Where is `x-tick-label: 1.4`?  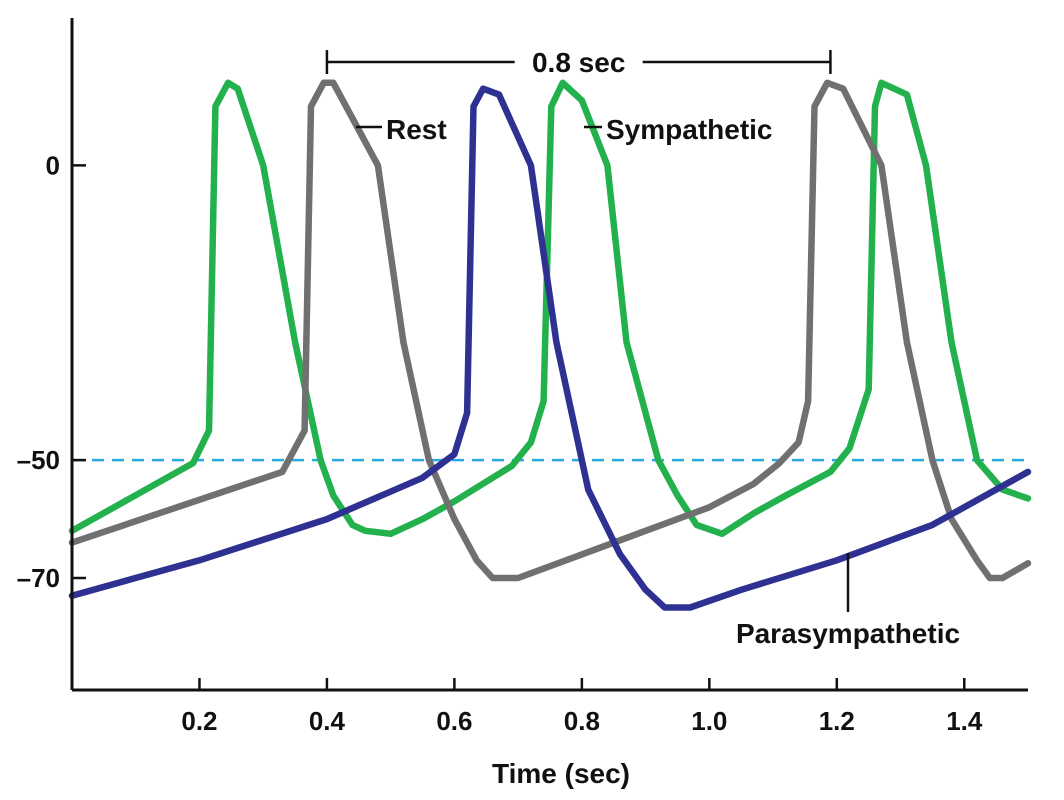 x-tick-label: 1.4 is located at coordinates (964, 721).